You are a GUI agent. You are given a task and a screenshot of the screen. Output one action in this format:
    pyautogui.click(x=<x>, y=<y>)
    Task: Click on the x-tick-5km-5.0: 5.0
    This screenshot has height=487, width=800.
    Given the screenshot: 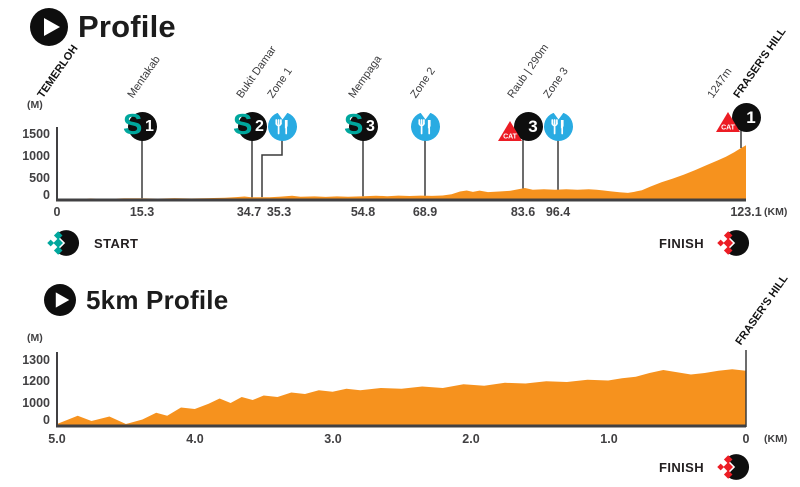 What is the action you would take?
    pyautogui.click(x=57, y=439)
    